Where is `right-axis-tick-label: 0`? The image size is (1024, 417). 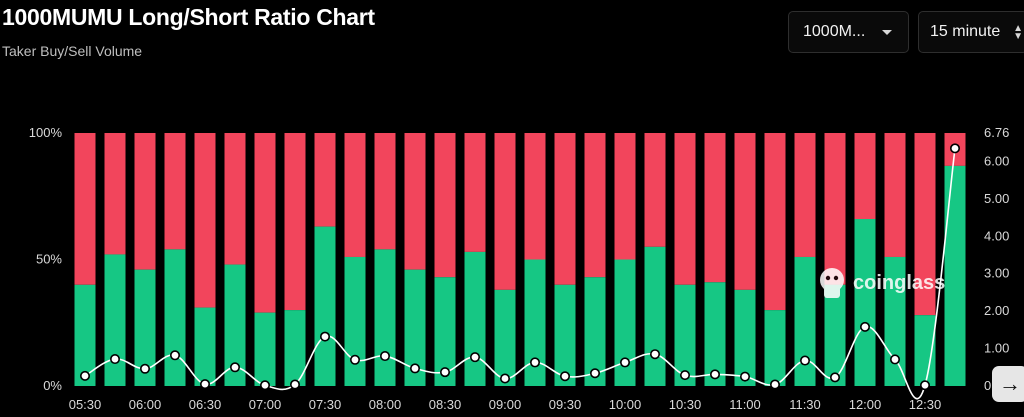 right-axis-tick-label: 0 is located at coordinates (987, 385).